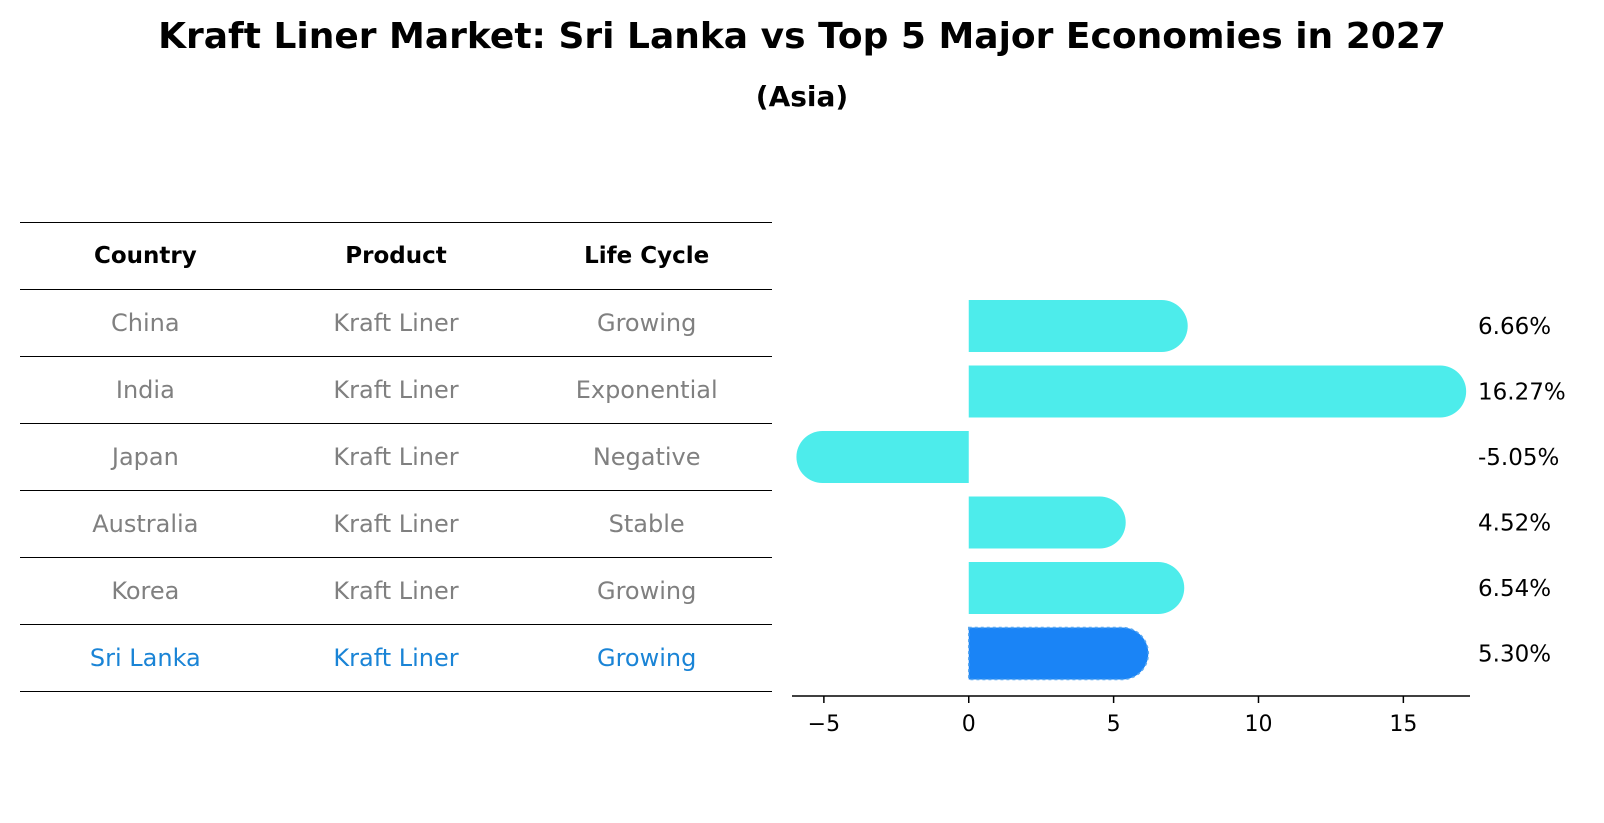 This screenshot has width=1604, height=823. What do you see at coordinates (1403, 724) in the screenshot?
I see `x-tick-label: 15` at bounding box center [1403, 724].